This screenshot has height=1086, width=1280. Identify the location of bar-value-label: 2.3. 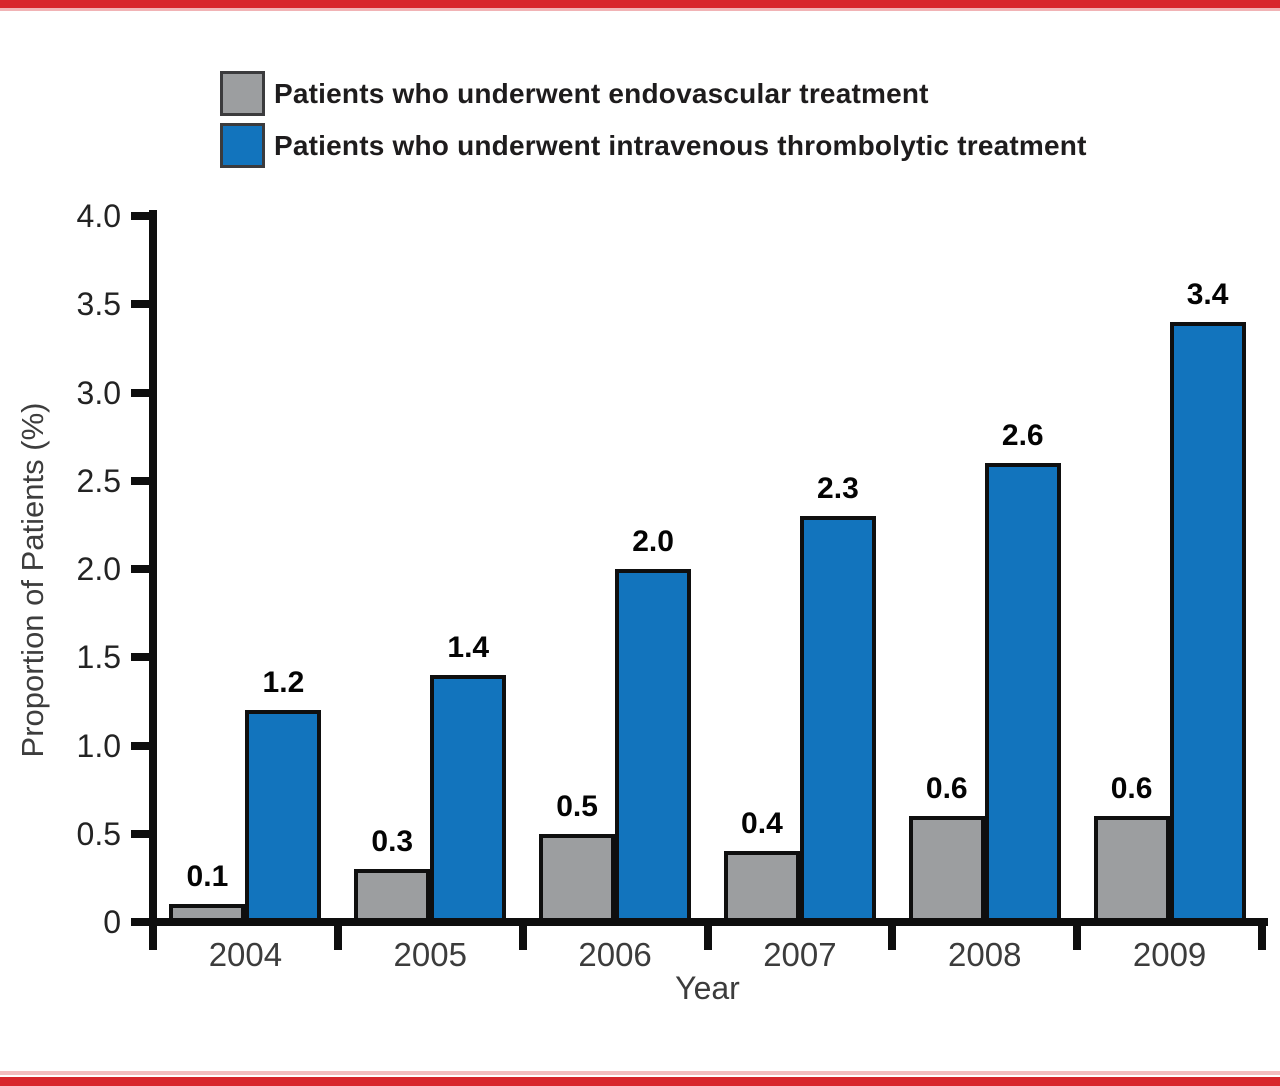
(838, 489).